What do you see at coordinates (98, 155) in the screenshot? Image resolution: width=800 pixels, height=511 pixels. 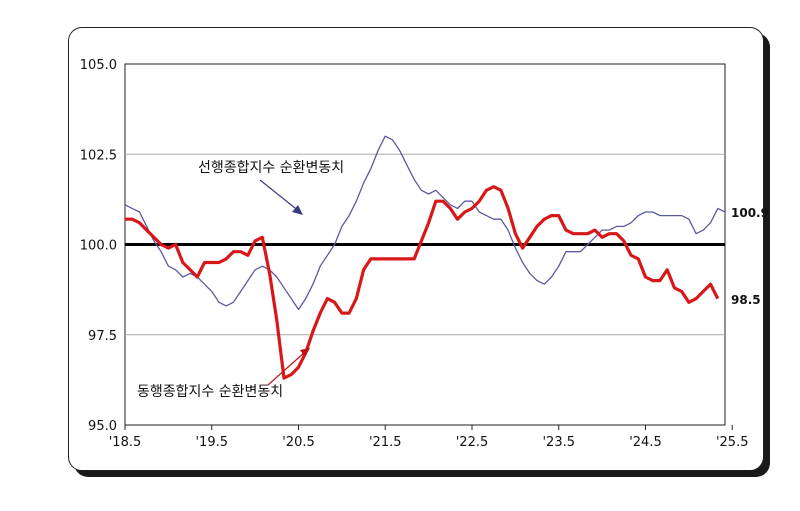 I see `y-tick-label: 102.5` at bounding box center [98, 155].